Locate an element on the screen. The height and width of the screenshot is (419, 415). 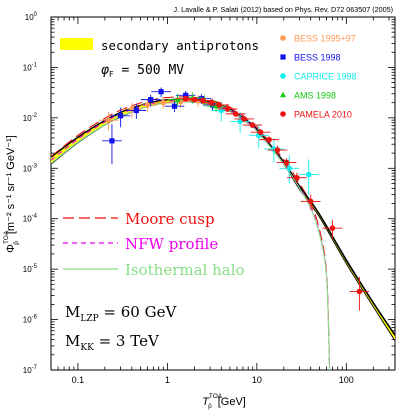
y-tick-label: 10⁻³ is located at coordinates (30, 168).